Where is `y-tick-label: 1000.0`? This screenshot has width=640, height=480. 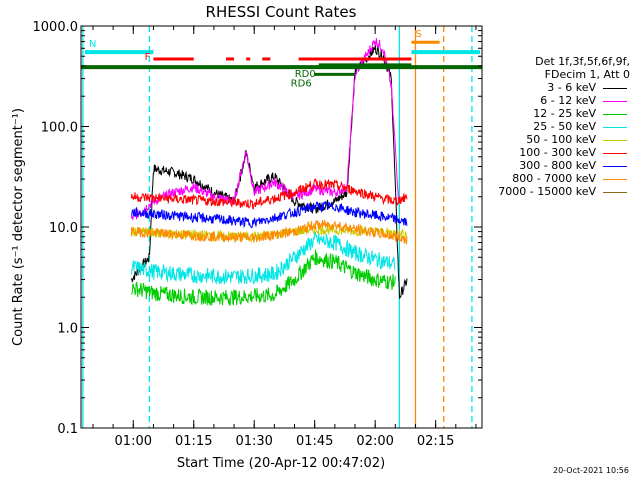
y-tick-label: 1000.0 is located at coordinates (56, 27).